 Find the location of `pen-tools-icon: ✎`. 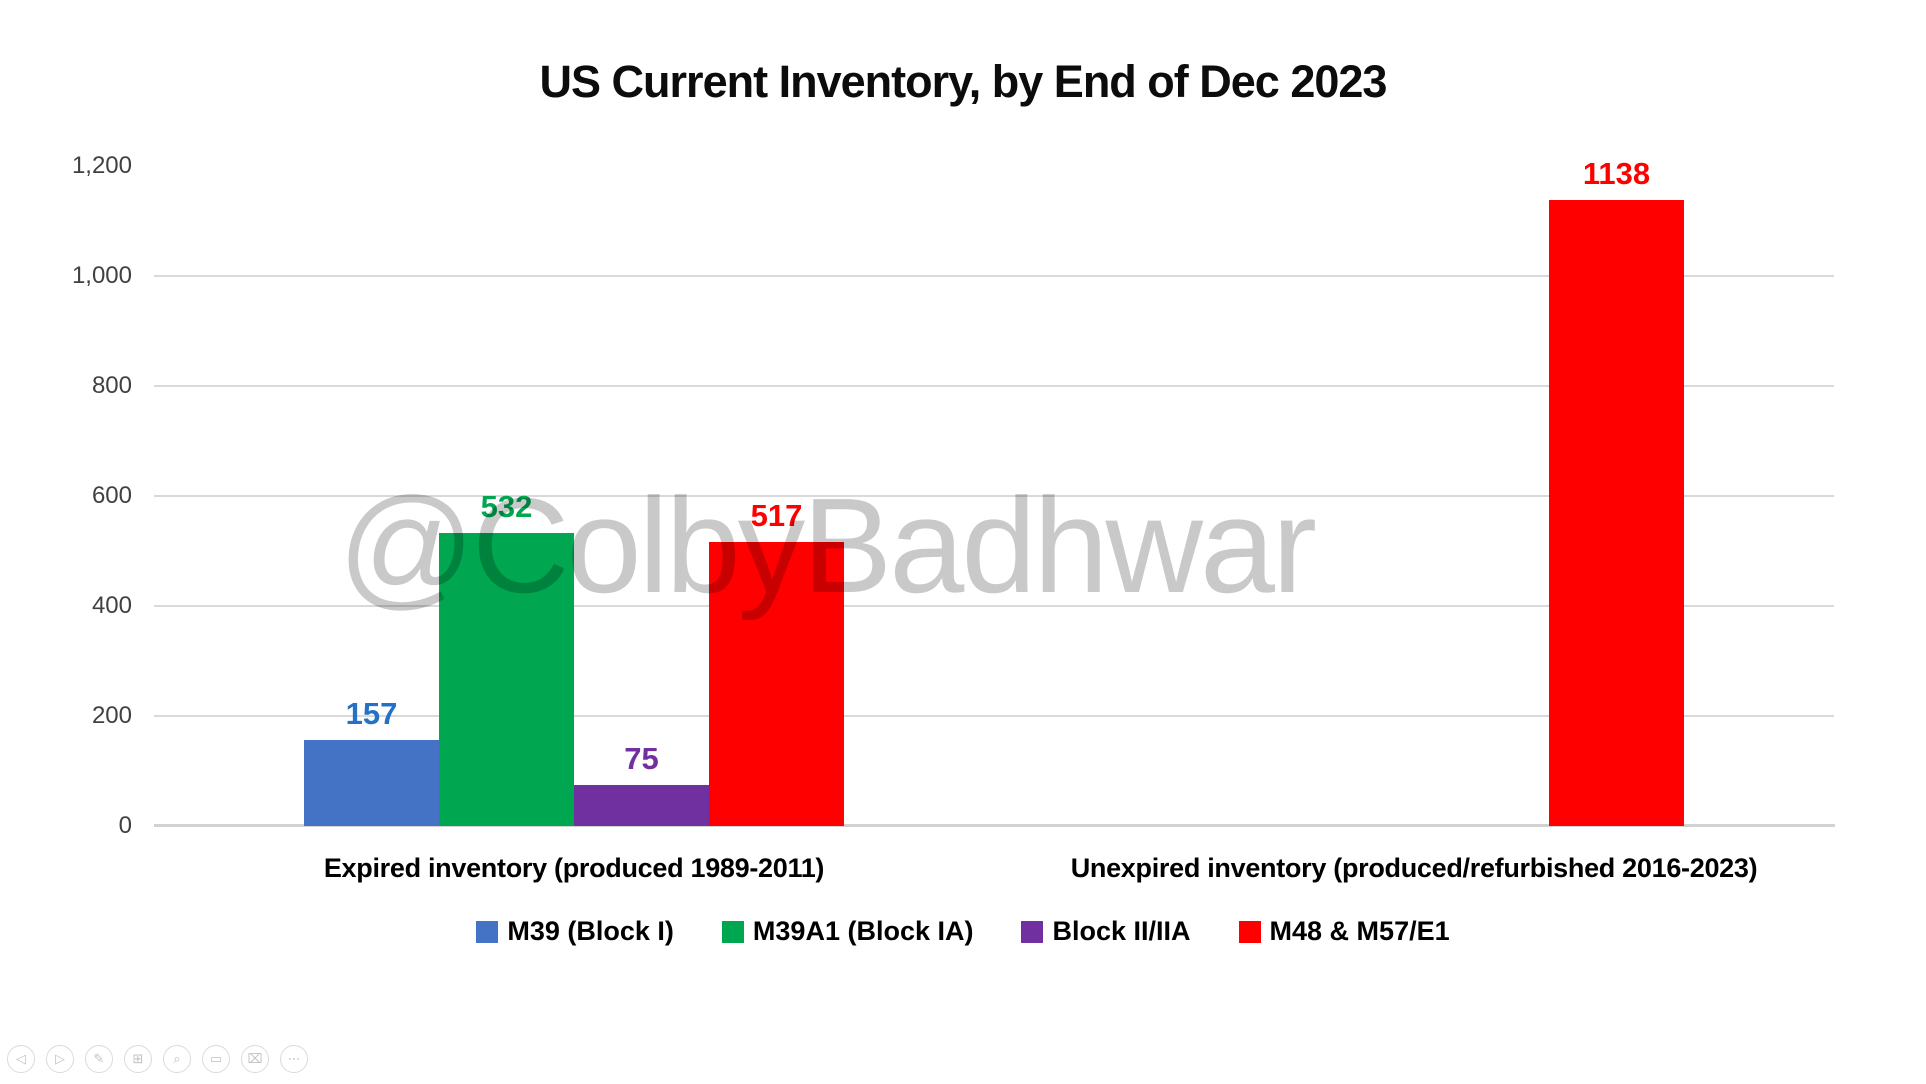

pen-tools-icon: ✎ is located at coordinates (99, 1059).